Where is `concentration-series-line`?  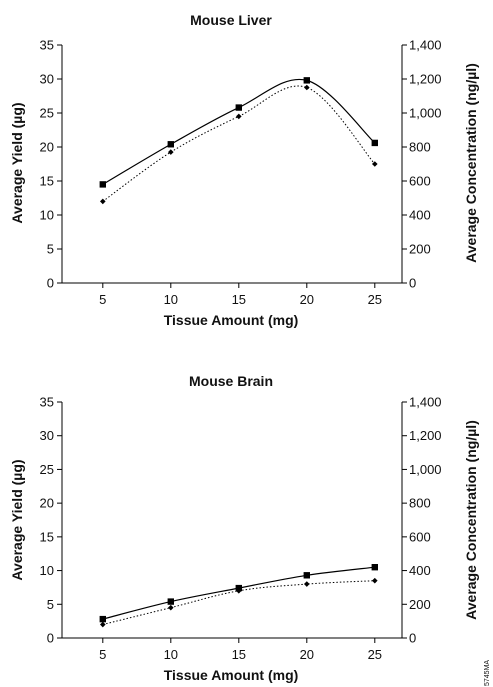 concentration-series-line is located at coordinates (239, 143).